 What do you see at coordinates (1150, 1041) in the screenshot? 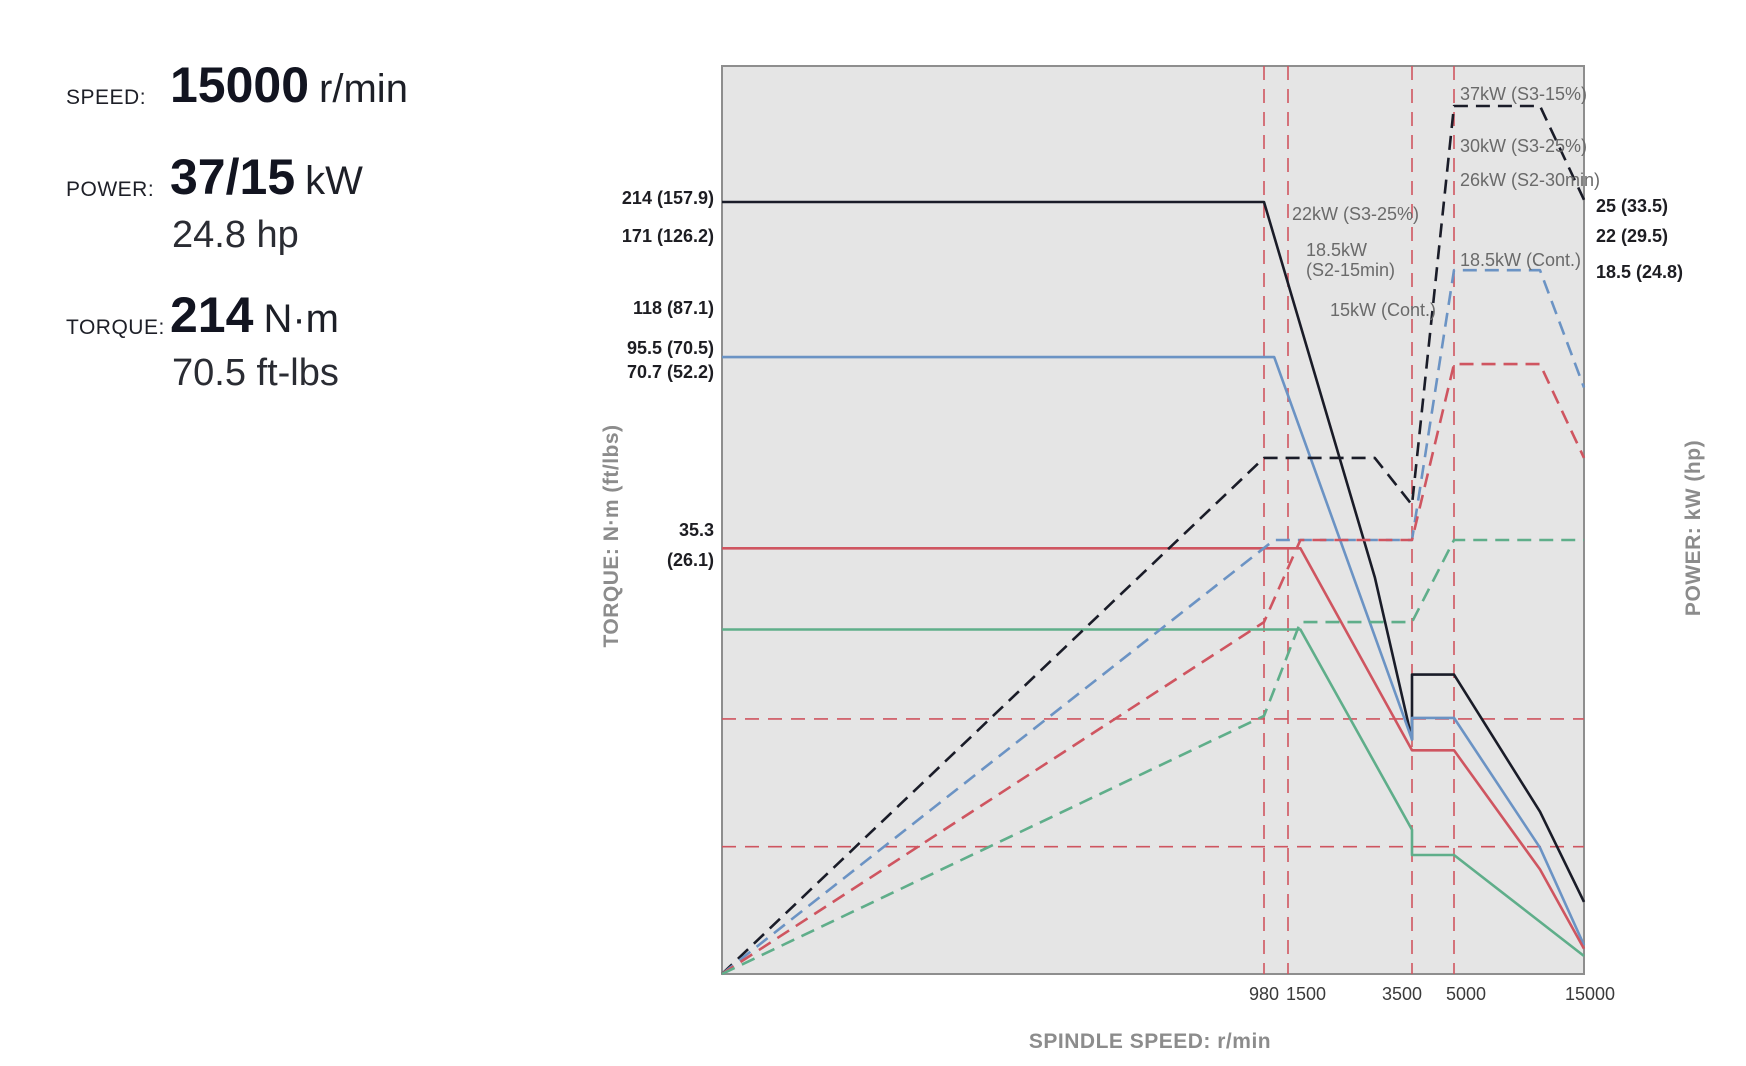
I see `x-axis-title: SPINDLE SPEED: r/min` at bounding box center [1150, 1041].